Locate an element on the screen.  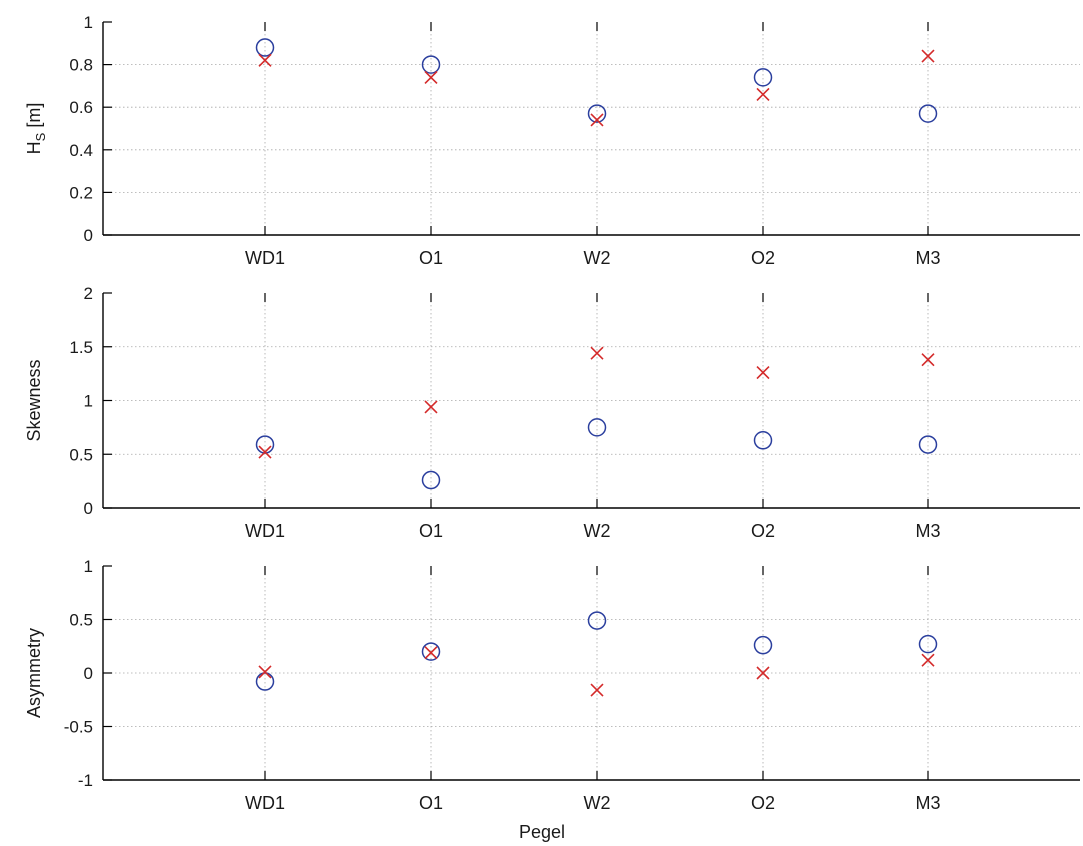
y-tick-label: 1.5 is located at coordinates (81, 347).